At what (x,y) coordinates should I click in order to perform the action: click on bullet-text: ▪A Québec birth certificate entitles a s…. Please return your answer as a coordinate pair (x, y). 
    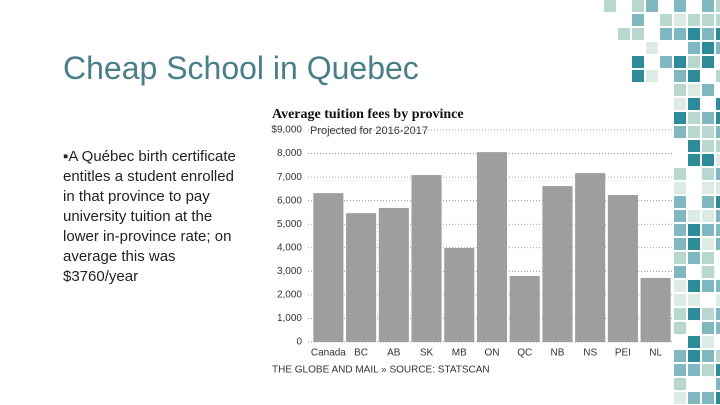
    Looking at the image, I should click on (149, 216).